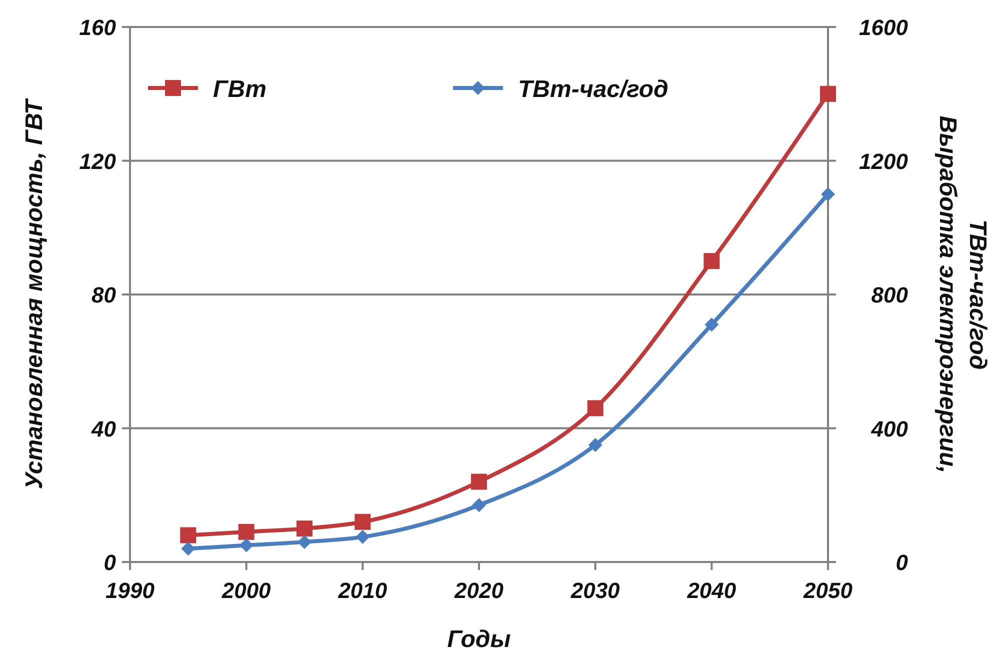 The width and height of the screenshot is (997, 652). Describe the element at coordinates (246, 590) in the screenshot. I see `x-tick-label: 2000` at that location.